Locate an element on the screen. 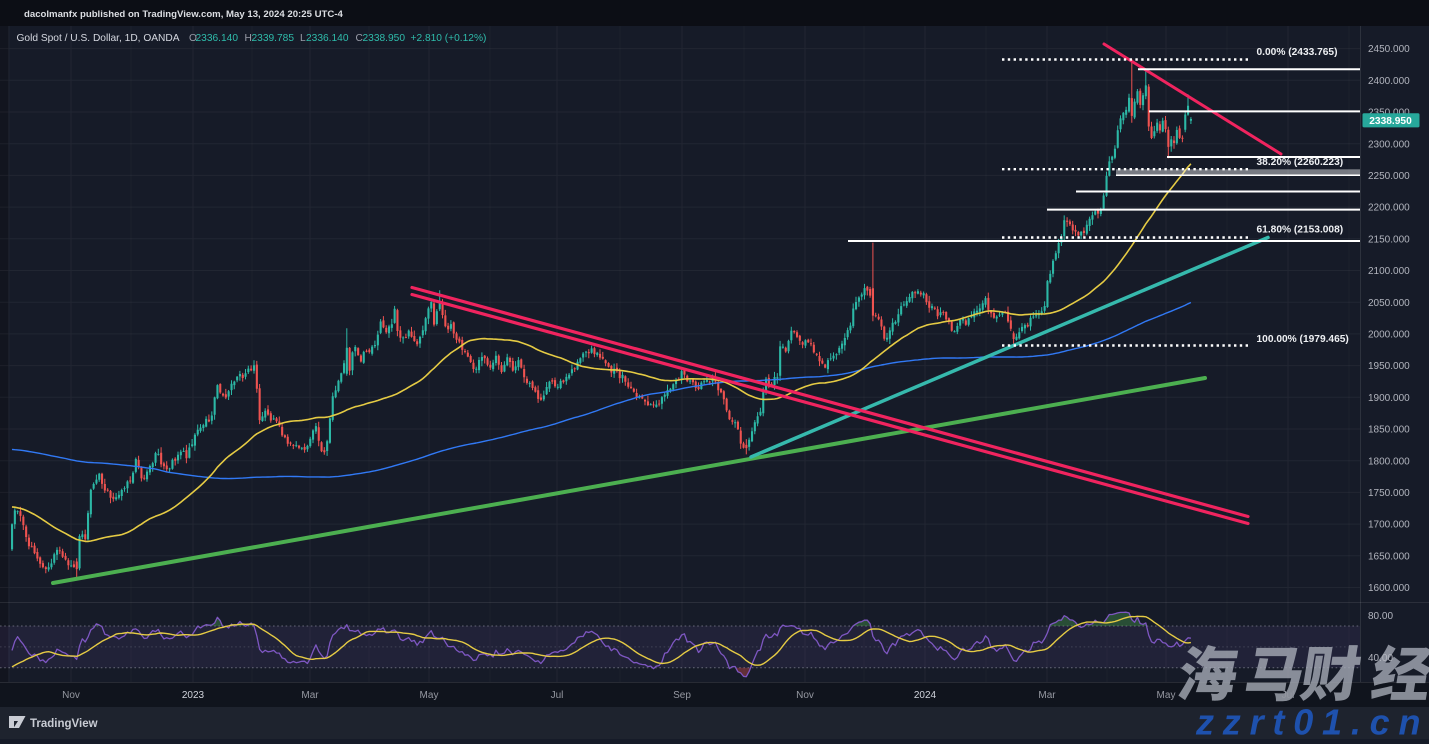 This screenshot has width=1429, height=744. svg-text: 2000.000 is located at coordinates (1389, 335).